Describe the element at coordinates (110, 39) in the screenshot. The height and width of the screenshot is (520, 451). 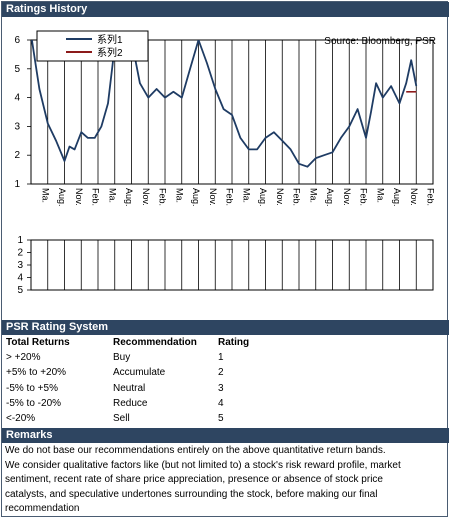
I see `legend-label-series1: 系列1` at that location.